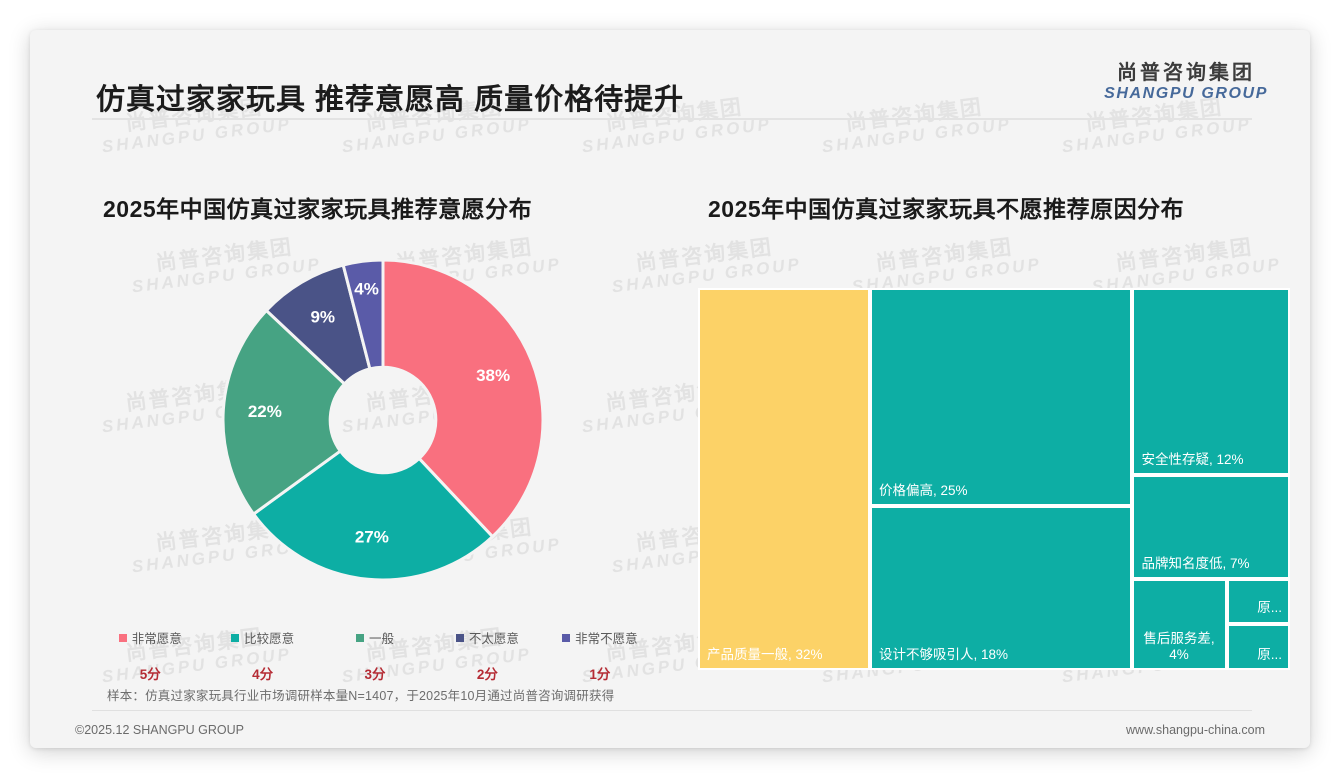 This screenshot has height=780, width=1340. Describe the element at coordinates (600, 674) in the screenshot. I see `legend-score-label: 1分` at that location.